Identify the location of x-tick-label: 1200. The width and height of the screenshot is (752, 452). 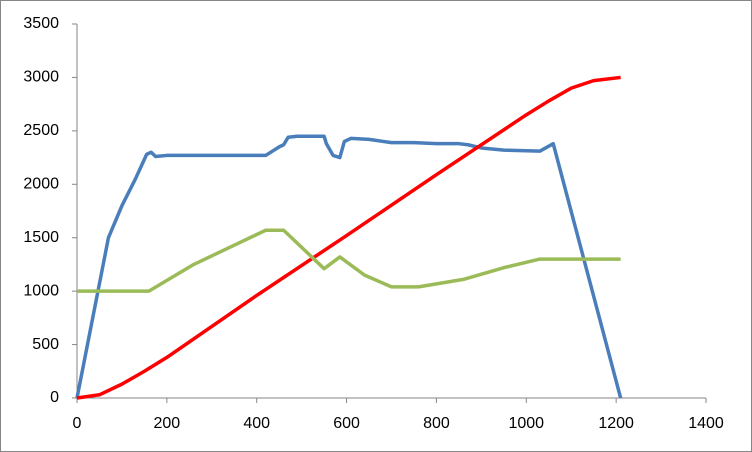
(616, 423).